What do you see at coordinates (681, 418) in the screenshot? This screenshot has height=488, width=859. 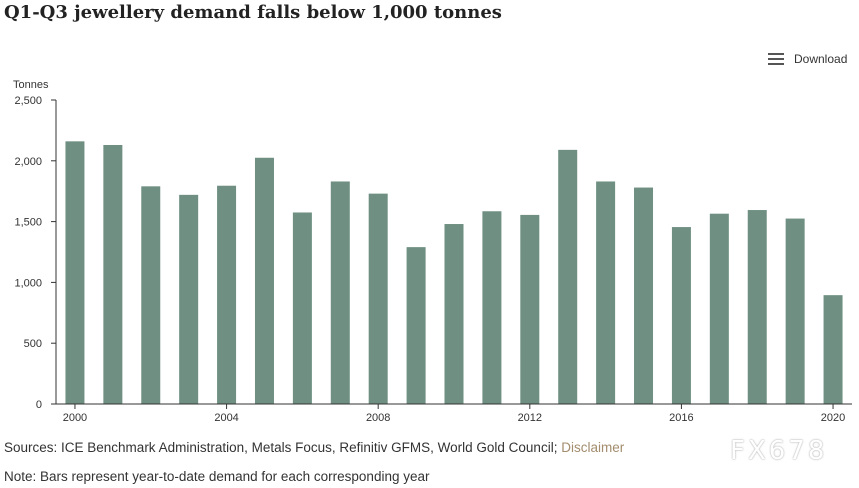 I see `x-tick-label: 2016` at bounding box center [681, 418].